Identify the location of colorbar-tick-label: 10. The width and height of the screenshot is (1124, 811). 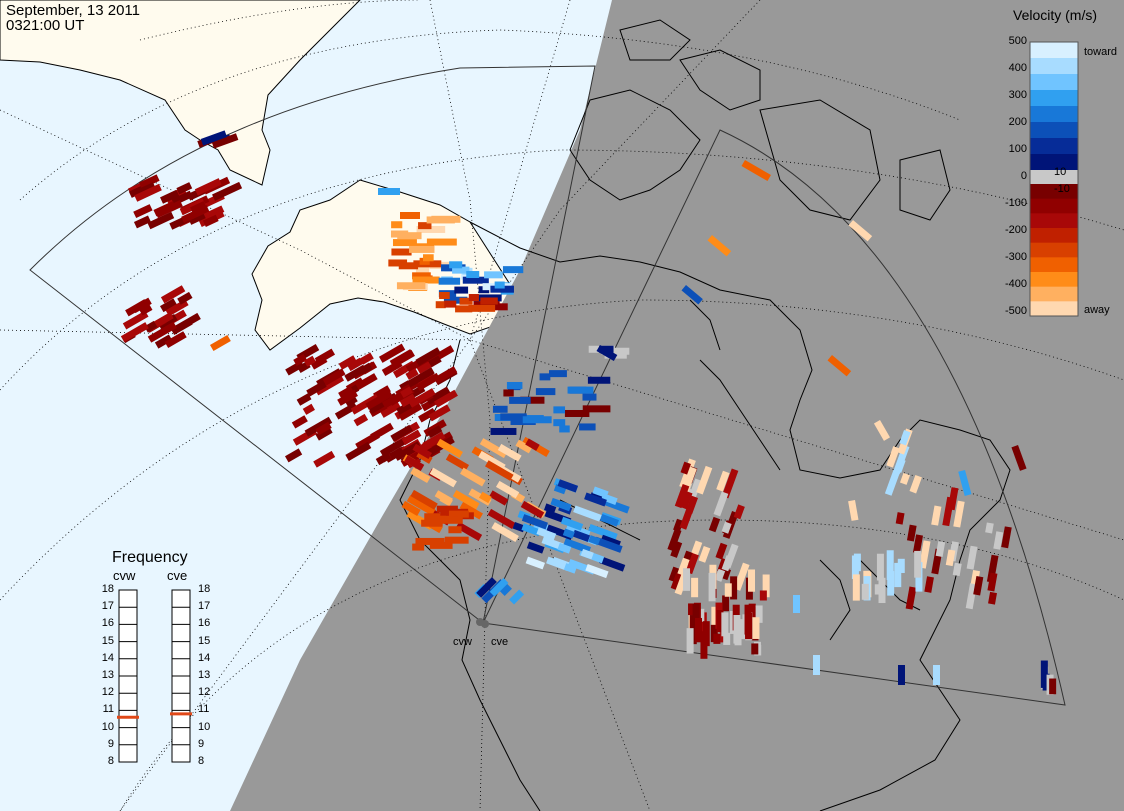
(1060, 172).